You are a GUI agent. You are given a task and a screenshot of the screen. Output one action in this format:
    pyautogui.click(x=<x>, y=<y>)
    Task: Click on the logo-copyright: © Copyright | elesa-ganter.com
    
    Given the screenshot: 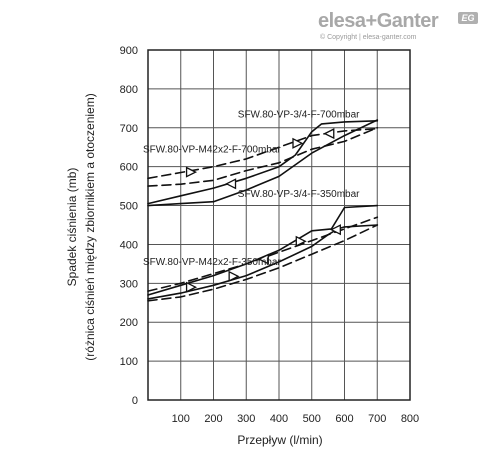 What is the action you would take?
    pyautogui.click(x=368, y=37)
    